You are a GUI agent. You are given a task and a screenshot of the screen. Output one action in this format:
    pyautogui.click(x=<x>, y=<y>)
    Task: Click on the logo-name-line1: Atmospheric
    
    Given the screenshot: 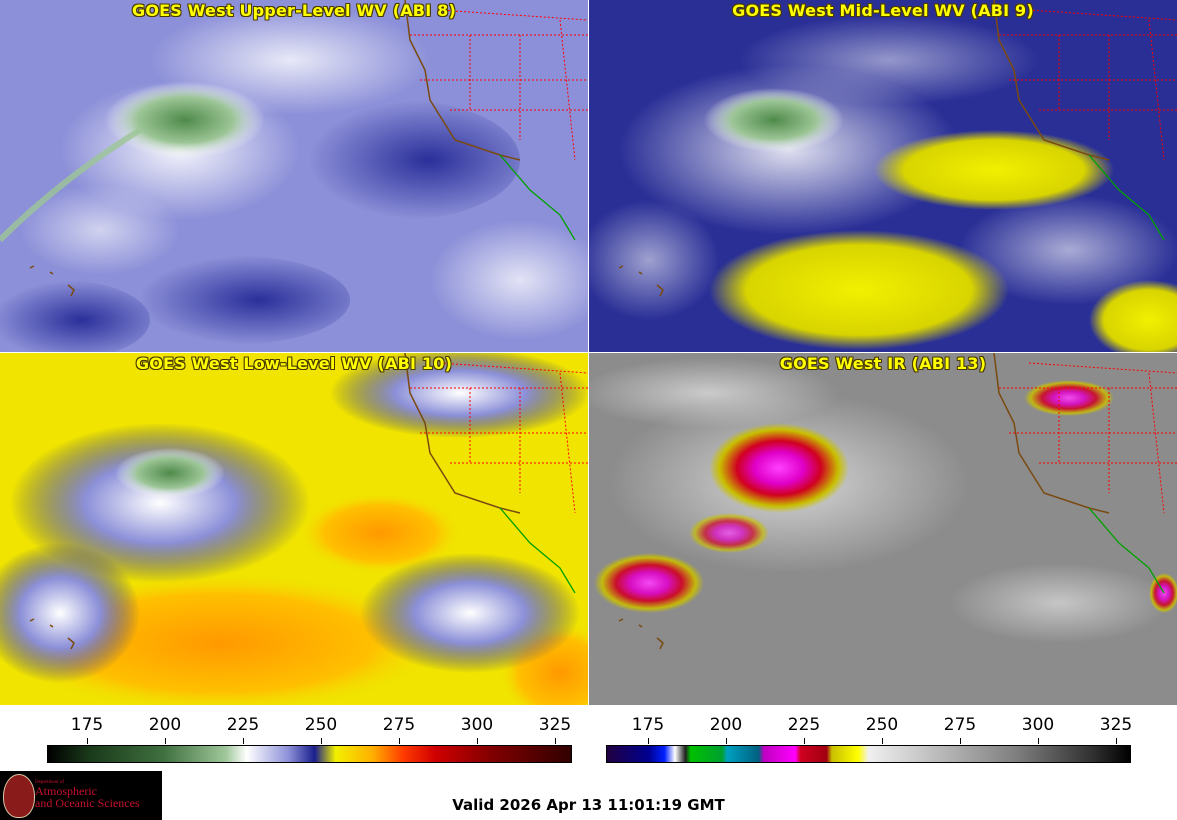 What is the action you would take?
    pyautogui.click(x=66, y=791)
    